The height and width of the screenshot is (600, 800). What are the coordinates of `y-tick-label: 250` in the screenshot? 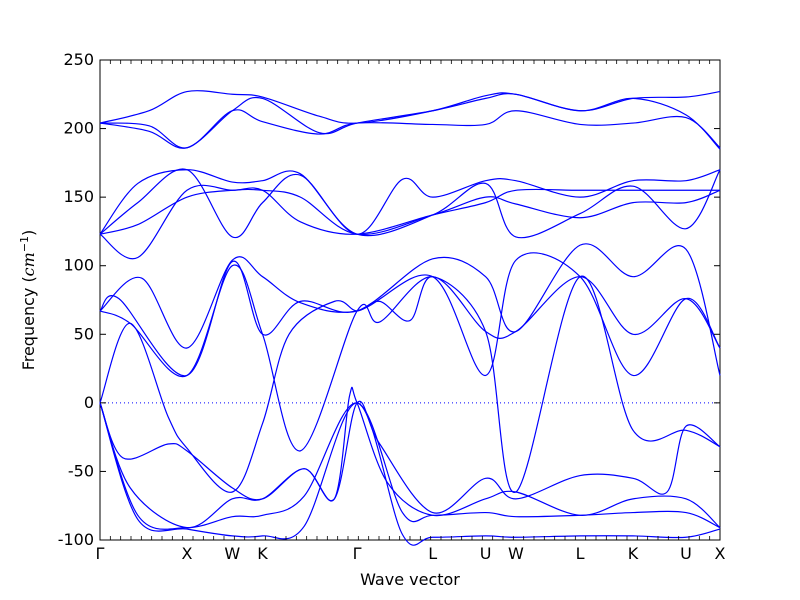 It's located at (78, 59).